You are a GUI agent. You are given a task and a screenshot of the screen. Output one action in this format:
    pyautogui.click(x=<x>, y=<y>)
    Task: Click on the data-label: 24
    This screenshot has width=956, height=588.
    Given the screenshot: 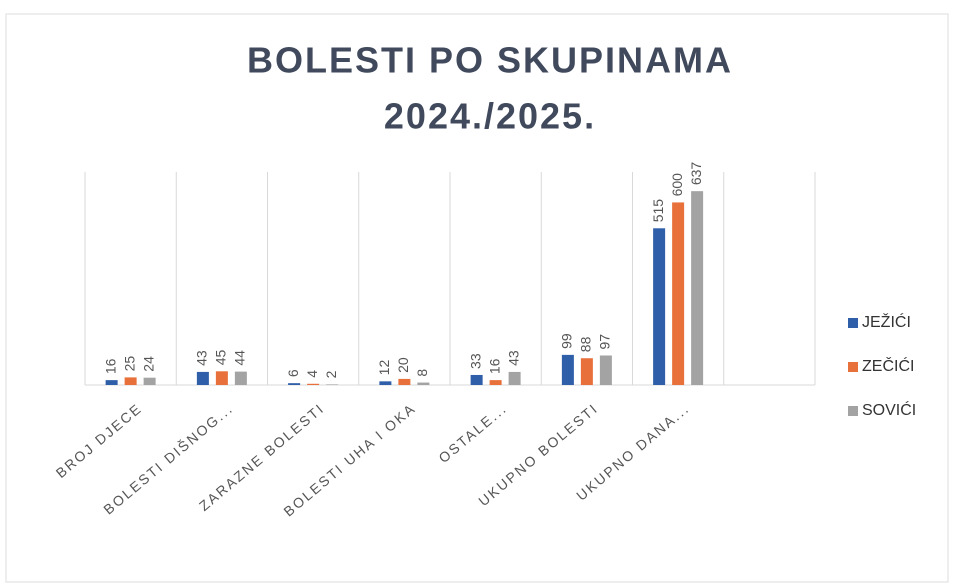 What is the action you would take?
    pyautogui.click(x=148, y=364)
    